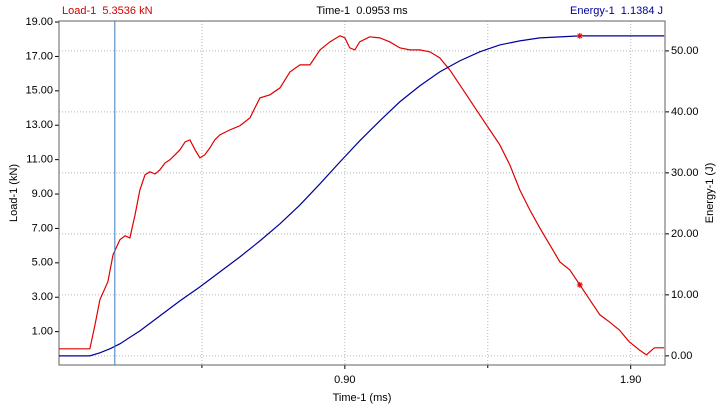  What do you see at coordinates (39, 22) in the screenshot?
I see `y-tick-label: 19.00` at bounding box center [39, 22].